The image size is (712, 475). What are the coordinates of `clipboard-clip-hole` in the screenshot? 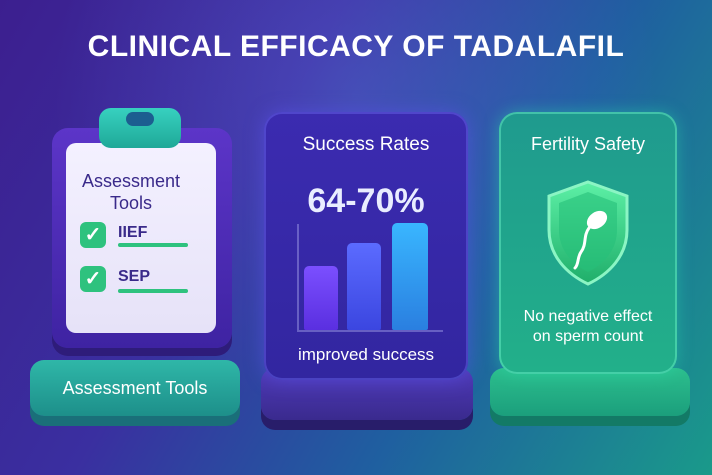 It's located at (140, 119).